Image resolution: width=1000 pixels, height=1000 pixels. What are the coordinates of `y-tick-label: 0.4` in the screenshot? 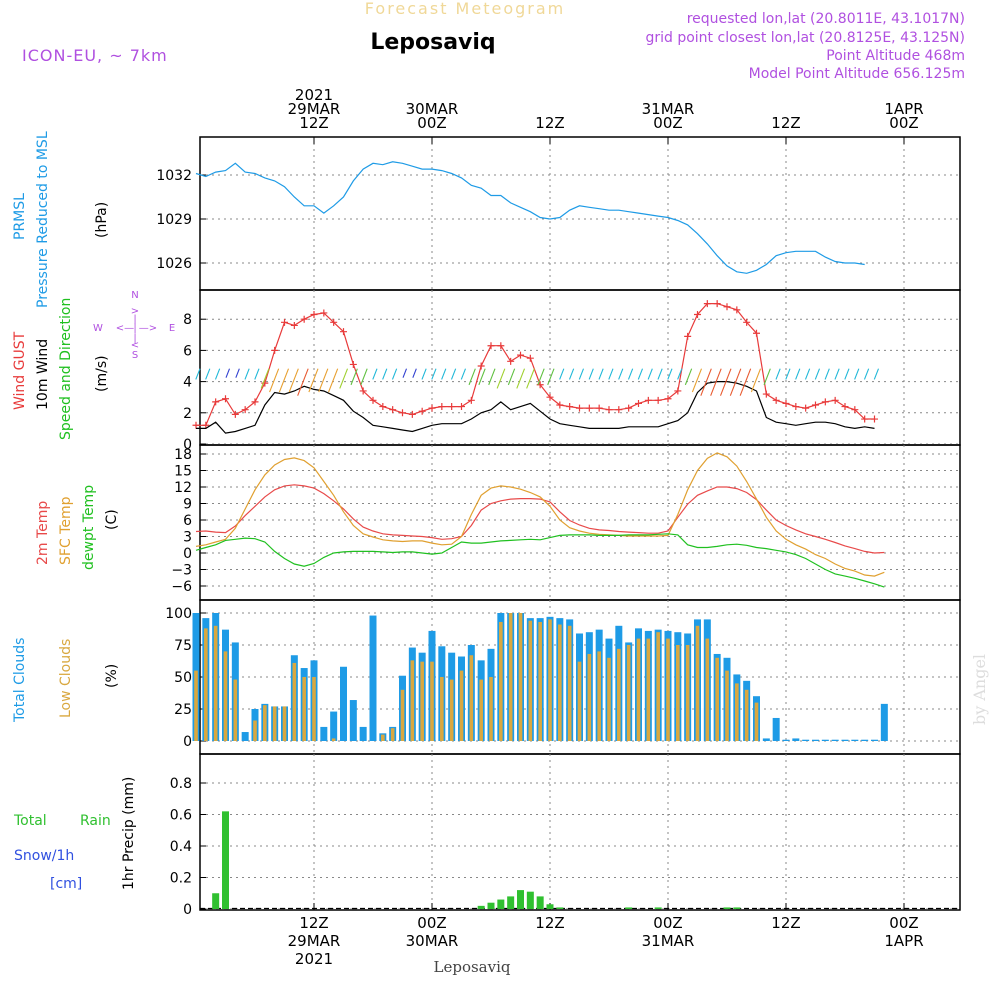 It's located at (181, 847).